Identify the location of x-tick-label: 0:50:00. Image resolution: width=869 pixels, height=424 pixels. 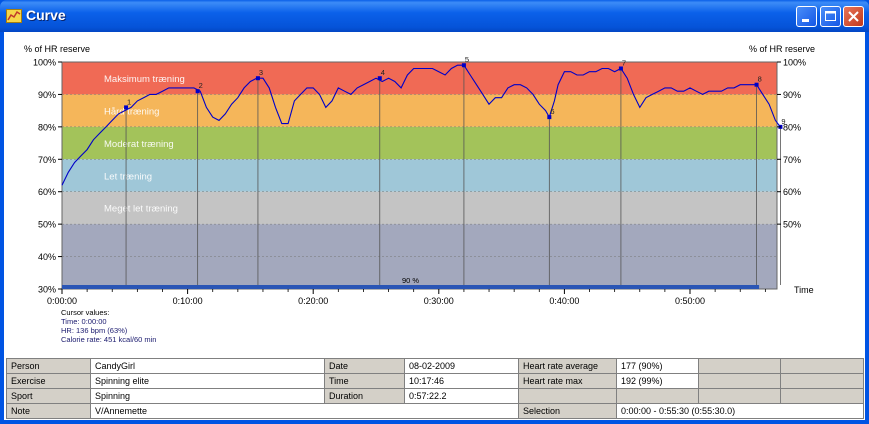
(690, 301).